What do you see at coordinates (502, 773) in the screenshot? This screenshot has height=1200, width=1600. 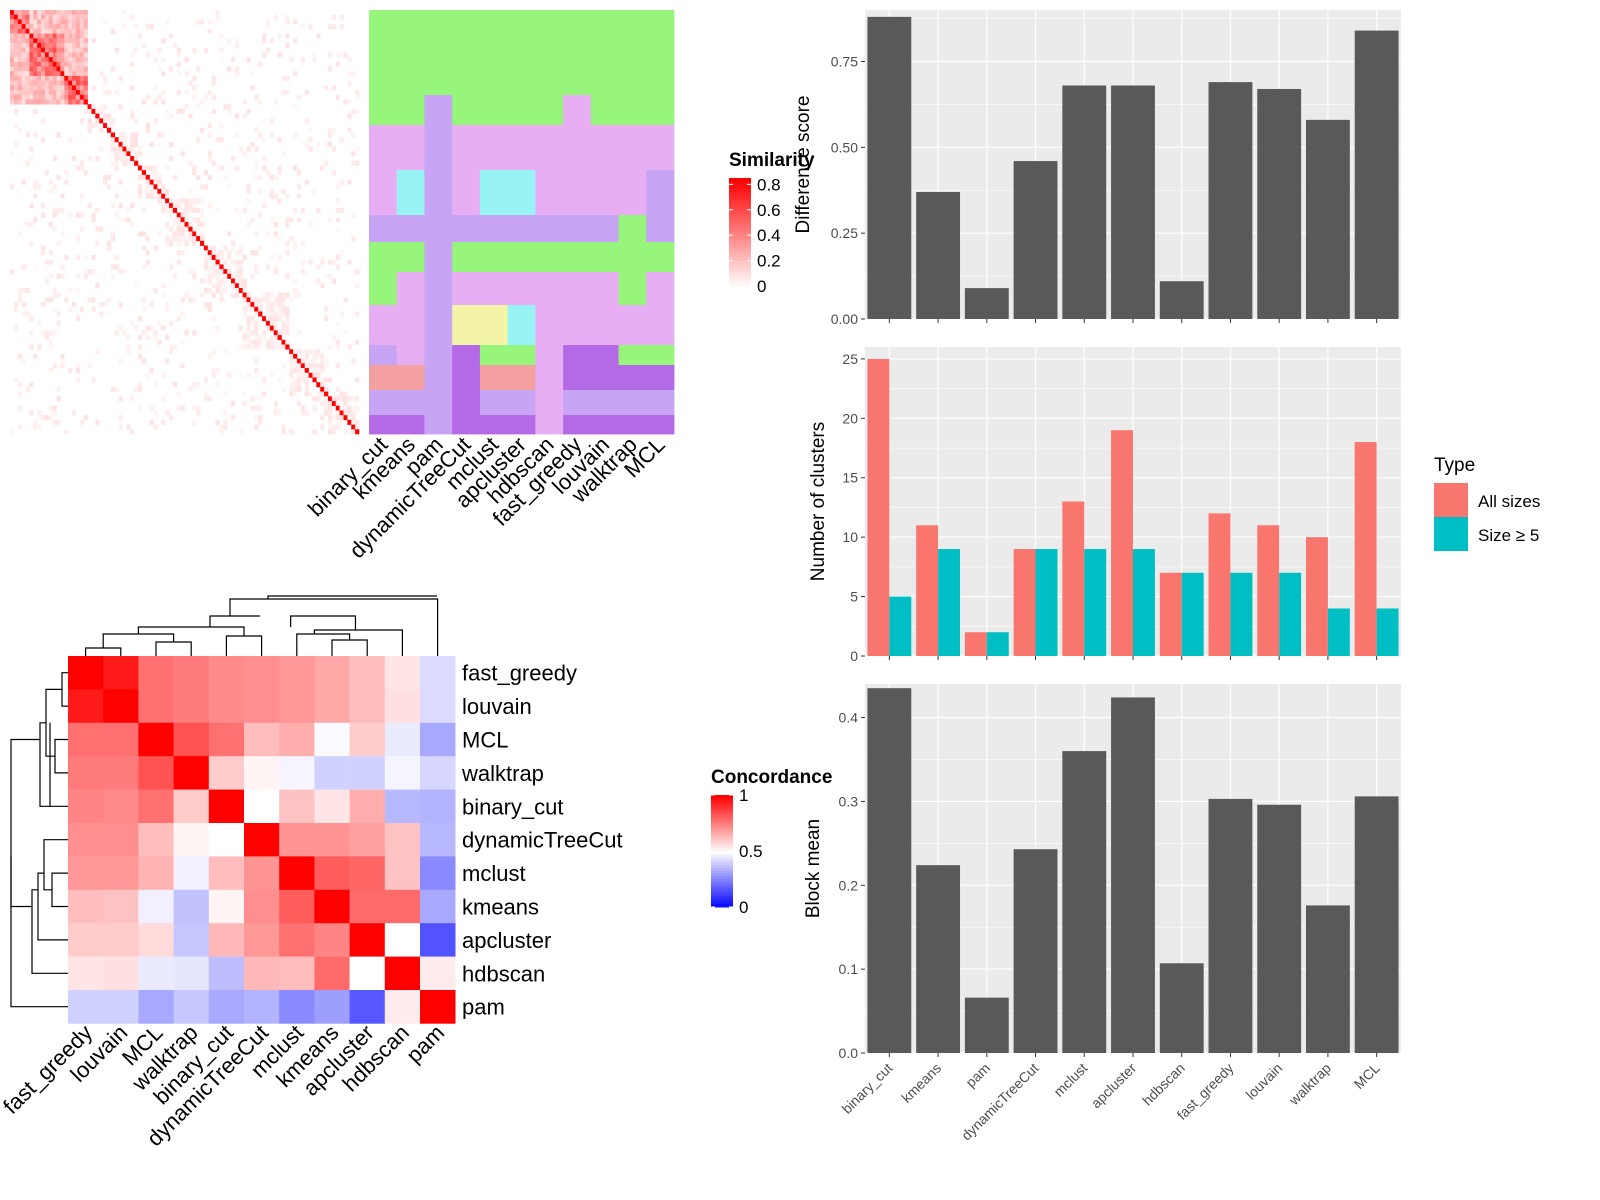 I see `concordance-row-label: walktrap` at bounding box center [502, 773].